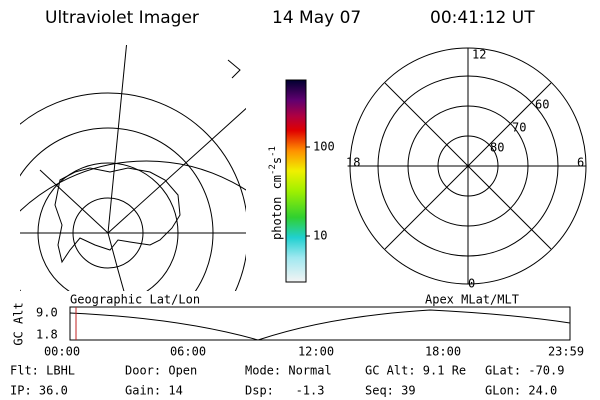 The width and height of the screenshot is (600, 400). I want to click on mlt-label: 12, so click(479, 55).